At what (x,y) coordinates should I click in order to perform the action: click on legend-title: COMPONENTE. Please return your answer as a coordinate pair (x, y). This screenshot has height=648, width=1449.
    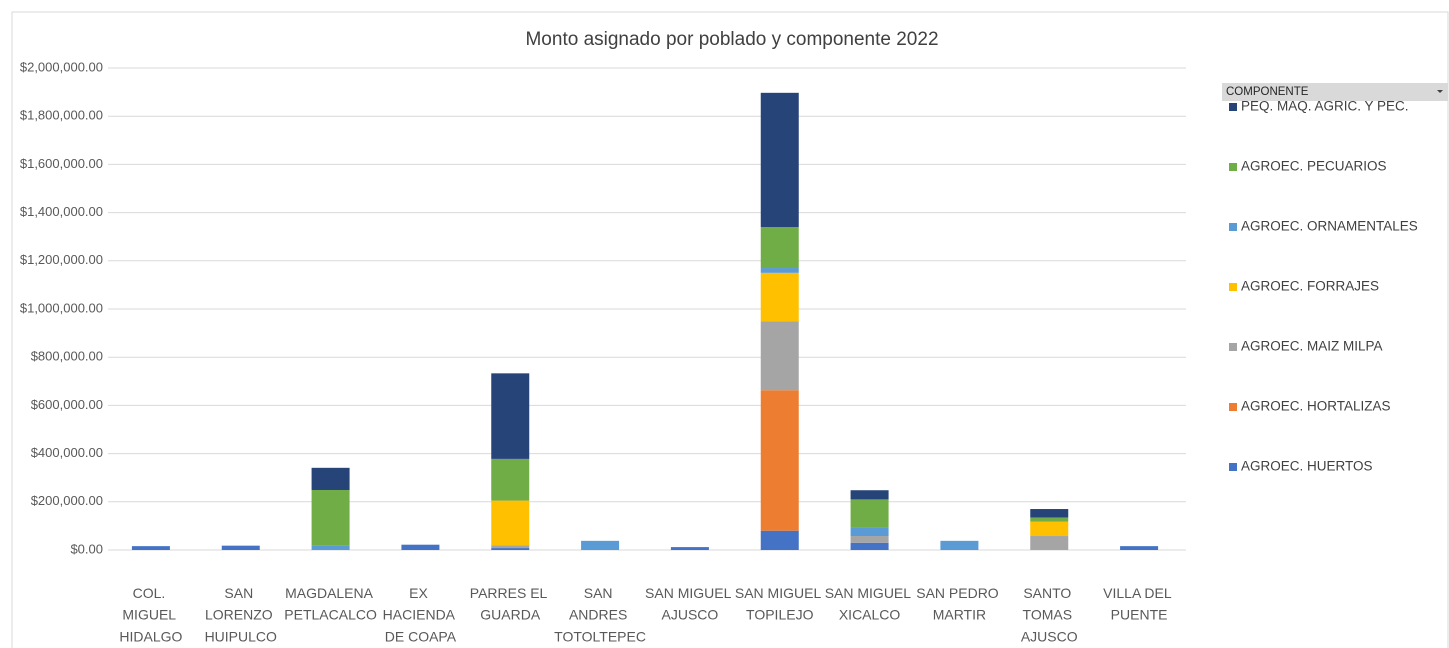
    Looking at the image, I should click on (1267, 92).